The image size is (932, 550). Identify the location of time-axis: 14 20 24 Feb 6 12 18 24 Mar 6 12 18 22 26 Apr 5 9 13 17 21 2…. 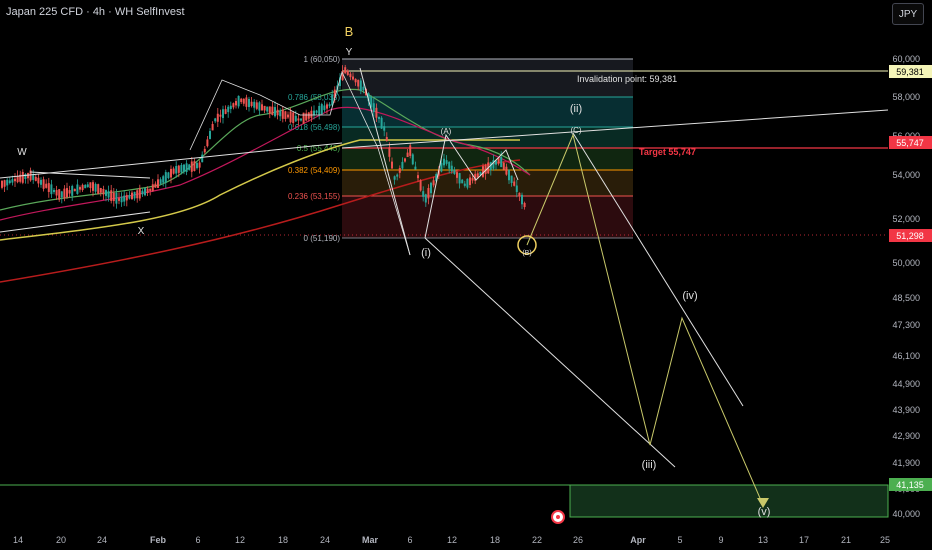
(451, 540).